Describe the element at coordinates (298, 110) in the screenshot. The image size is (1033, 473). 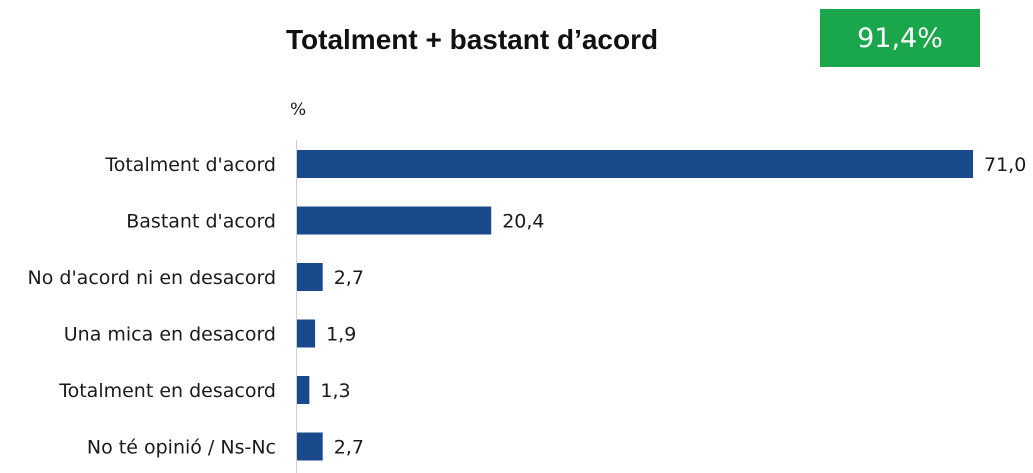
I see `unit-label: %` at that location.